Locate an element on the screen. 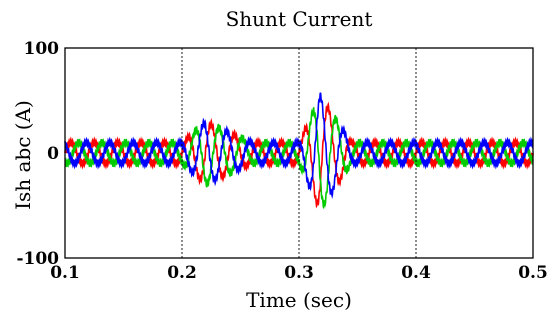 This screenshot has width=547, height=320. y-axis-label: Ish abc (A) is located at coordinates (23, 155).